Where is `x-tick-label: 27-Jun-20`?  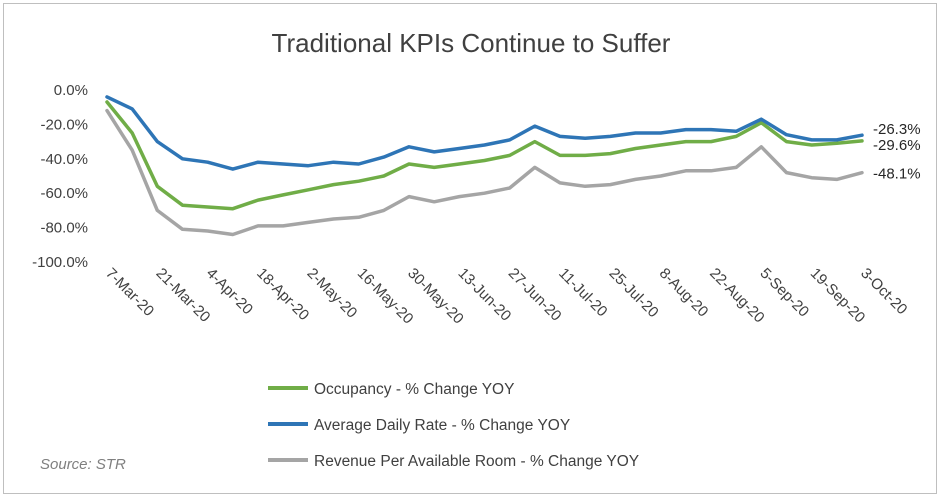 x-tick-label: 27-Jun-20 is located at coordinates (535, 295).